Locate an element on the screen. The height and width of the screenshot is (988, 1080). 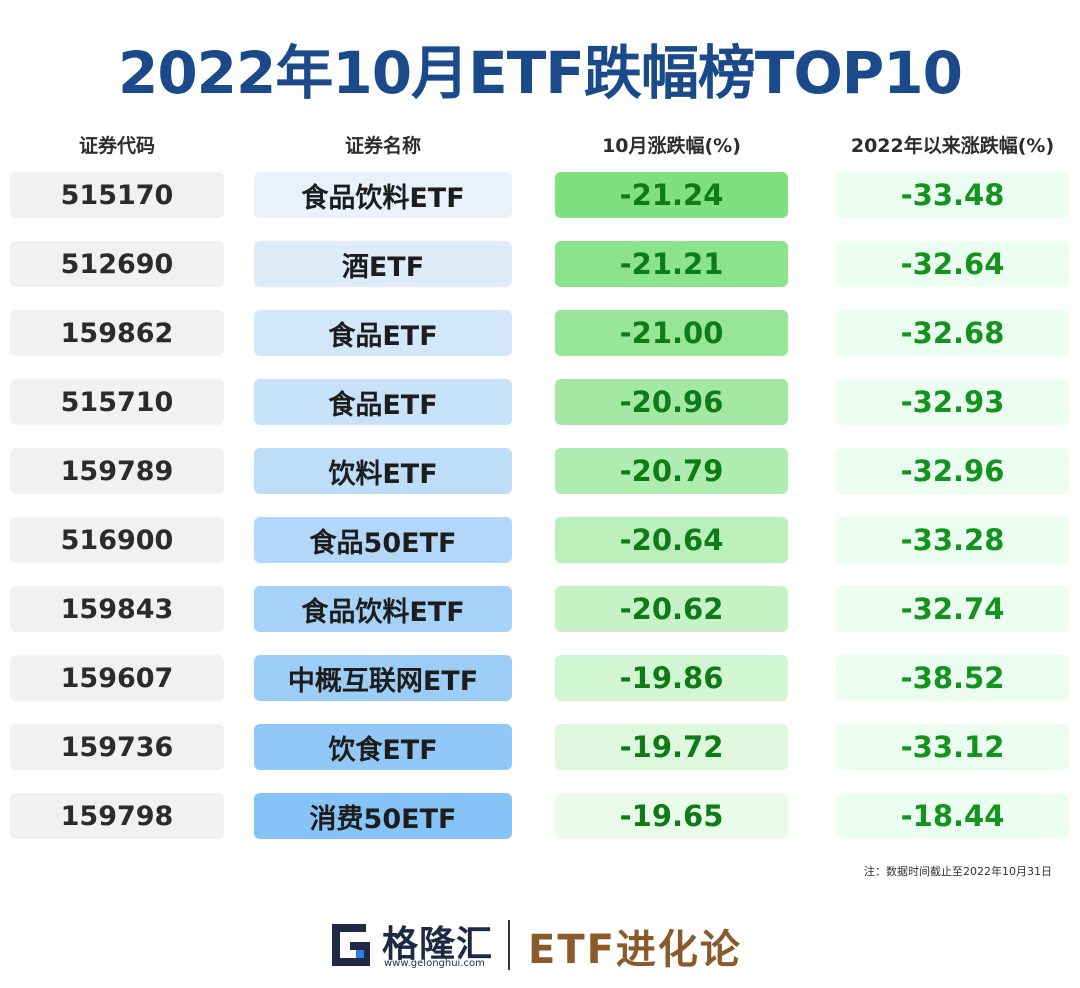
footer: 格隆汇 www.gelonghui.com ETF进化论 is located at coordinates (540, 944).